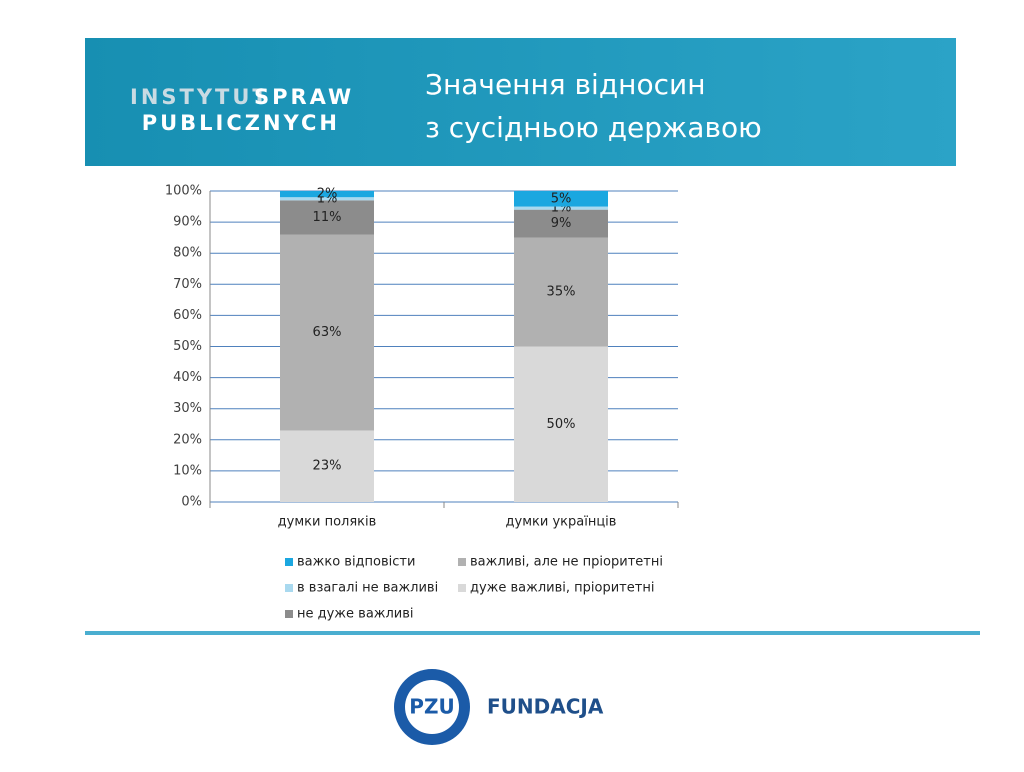 The image size is (1024, 772). Describe the element at coordinates (187, 315) in the screenshot. I see `y-tick-label: 60%` at that location.